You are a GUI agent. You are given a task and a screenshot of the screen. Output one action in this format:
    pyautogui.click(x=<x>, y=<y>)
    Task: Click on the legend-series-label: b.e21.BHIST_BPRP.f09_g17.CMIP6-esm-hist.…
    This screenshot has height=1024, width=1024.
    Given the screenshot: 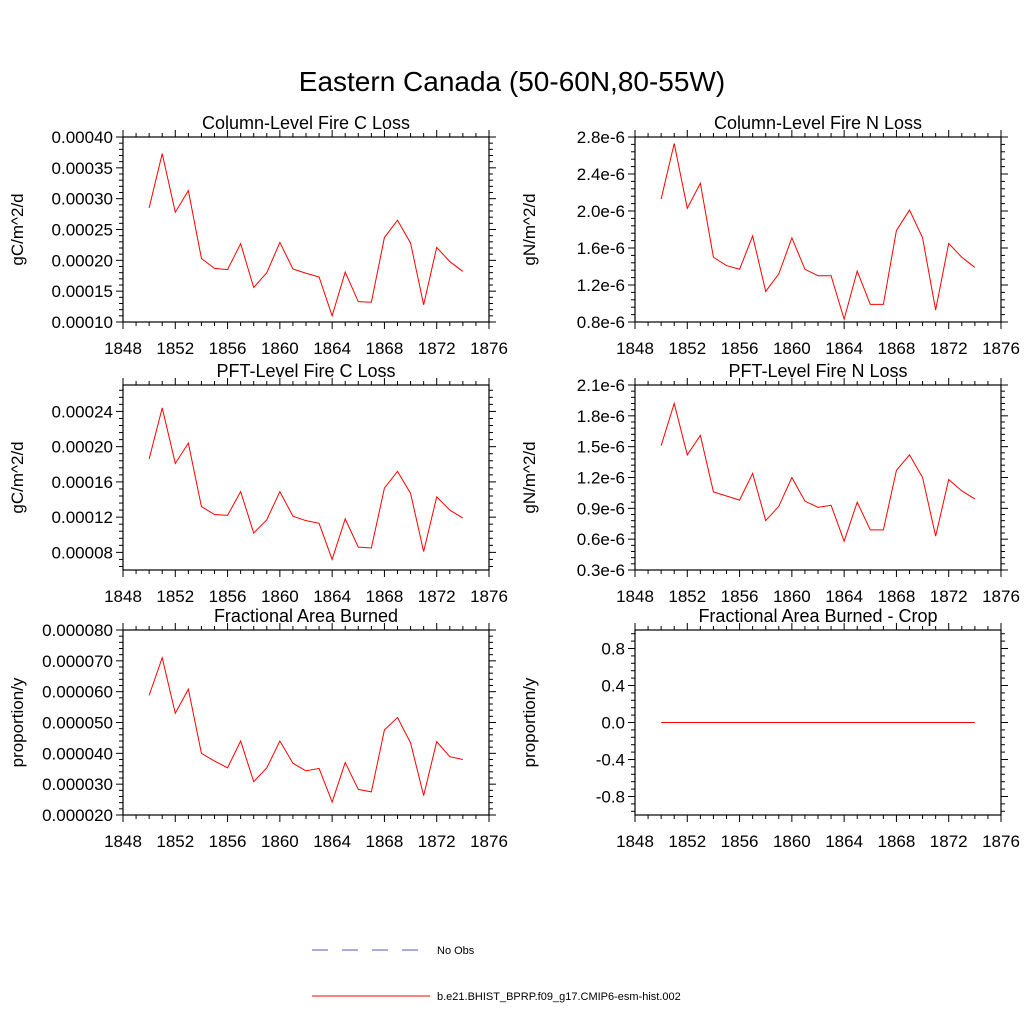 What is the action you would take?
    pyautogui.click(x=559, y=997)
    